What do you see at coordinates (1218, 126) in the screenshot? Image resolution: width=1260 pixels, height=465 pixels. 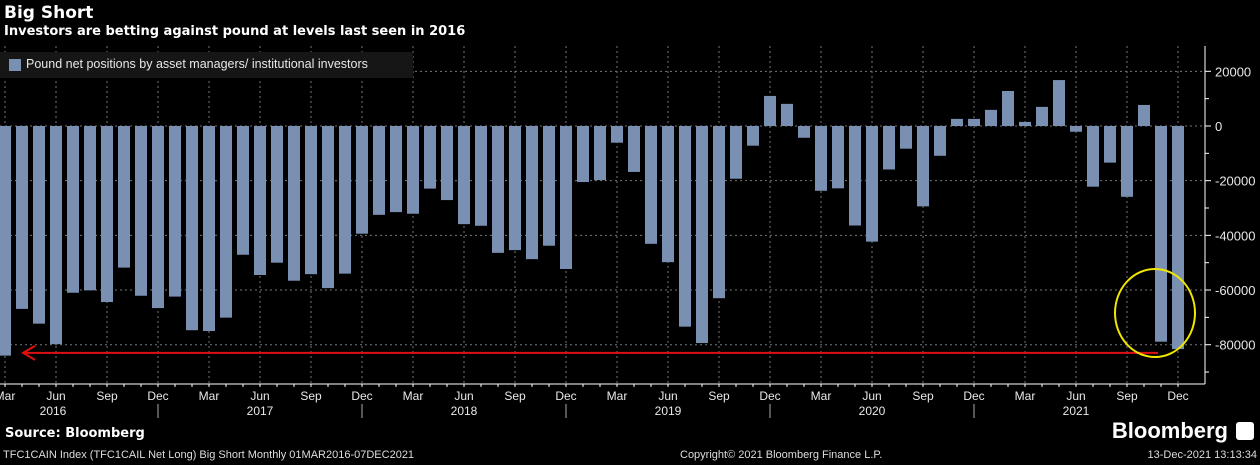 I see `y-tick-label: 0` at bounding box center [1218, 126].